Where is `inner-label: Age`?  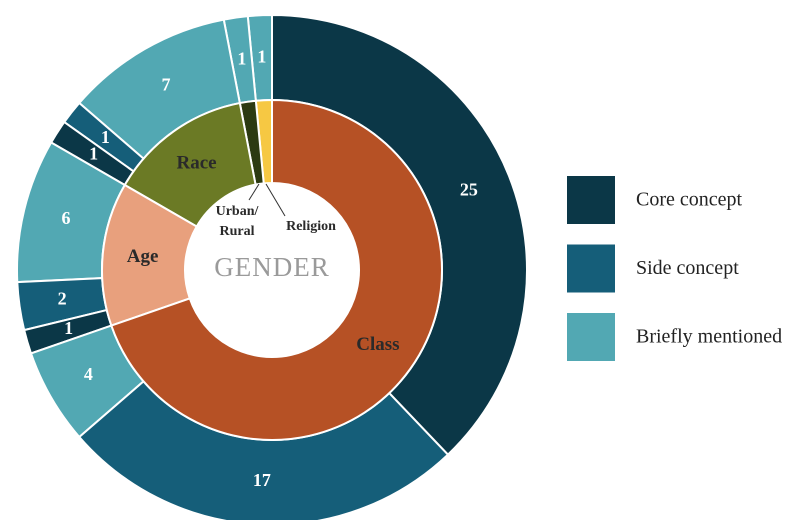
inner-label: Age is located at coordinates (143, 256).